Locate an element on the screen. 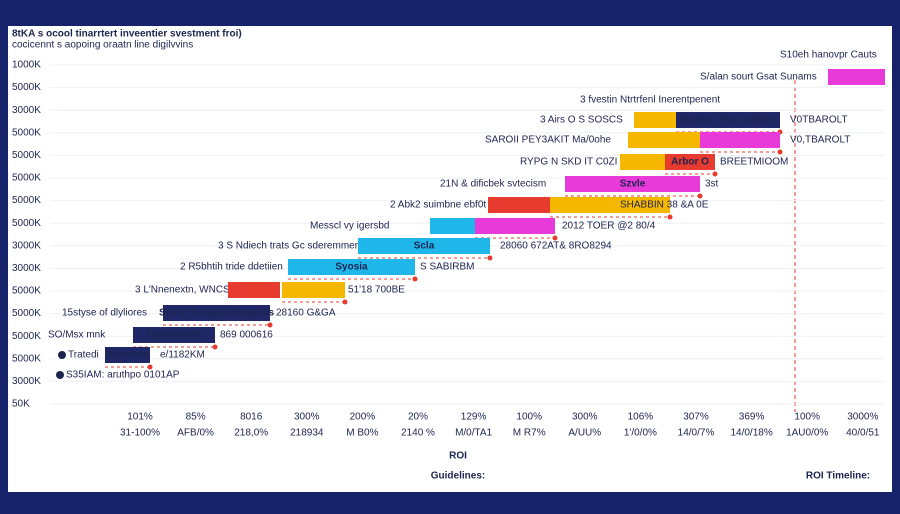 Image resolution: width=900 pixels, height=514 pixels. y-tick-label: 50K is located at coordinates (21, 404).